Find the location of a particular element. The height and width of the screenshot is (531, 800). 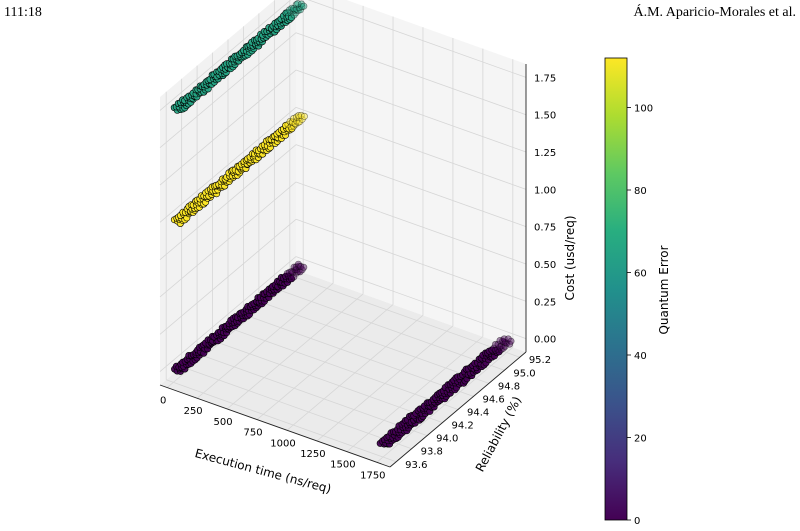

x-tick-label: 250 is located at coordinates (193, 411).